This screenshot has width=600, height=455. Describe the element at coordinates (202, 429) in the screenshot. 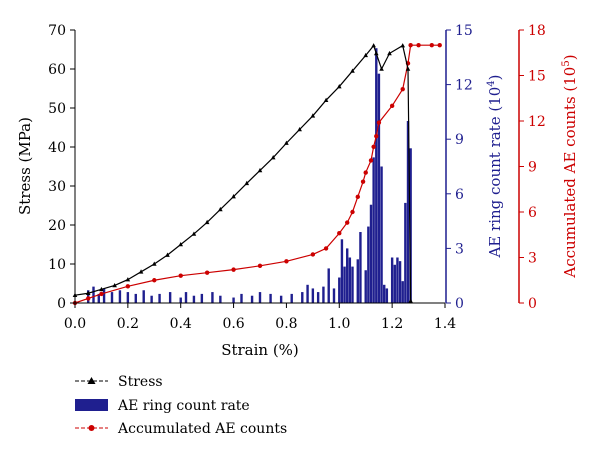

I see `legend-label-accumulated: Accumulated AE counts` at that location.